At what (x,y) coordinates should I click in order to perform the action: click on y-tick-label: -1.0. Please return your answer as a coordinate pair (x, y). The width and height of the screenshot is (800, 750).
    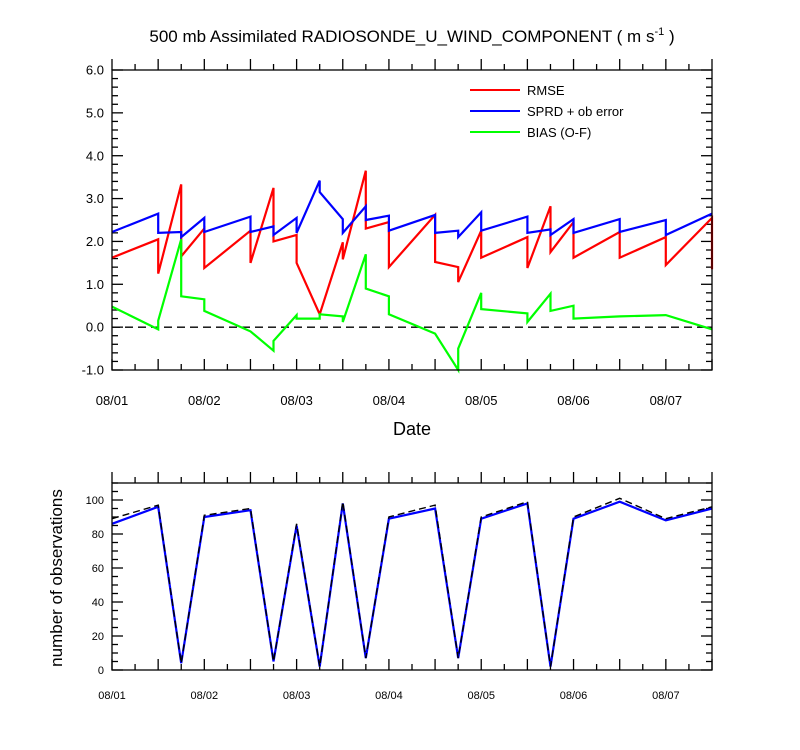
    Looking at the image, I should click on (93, 370).